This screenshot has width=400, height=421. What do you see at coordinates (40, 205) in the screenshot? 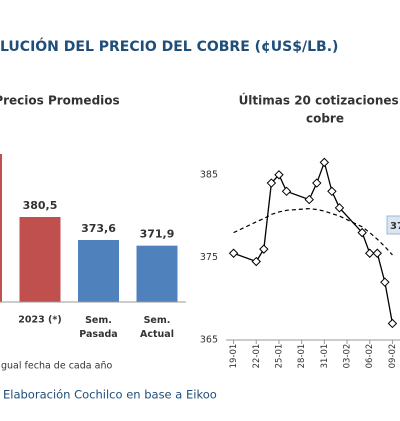
I see `value-label: 380,5` at bounding box center [40, 205].